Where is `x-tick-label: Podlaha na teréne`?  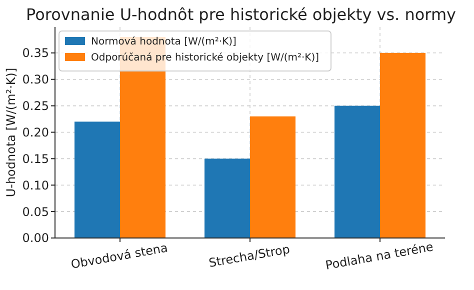
x-tick-label: Podlaha na teréne is located at coordinates (379, 256).